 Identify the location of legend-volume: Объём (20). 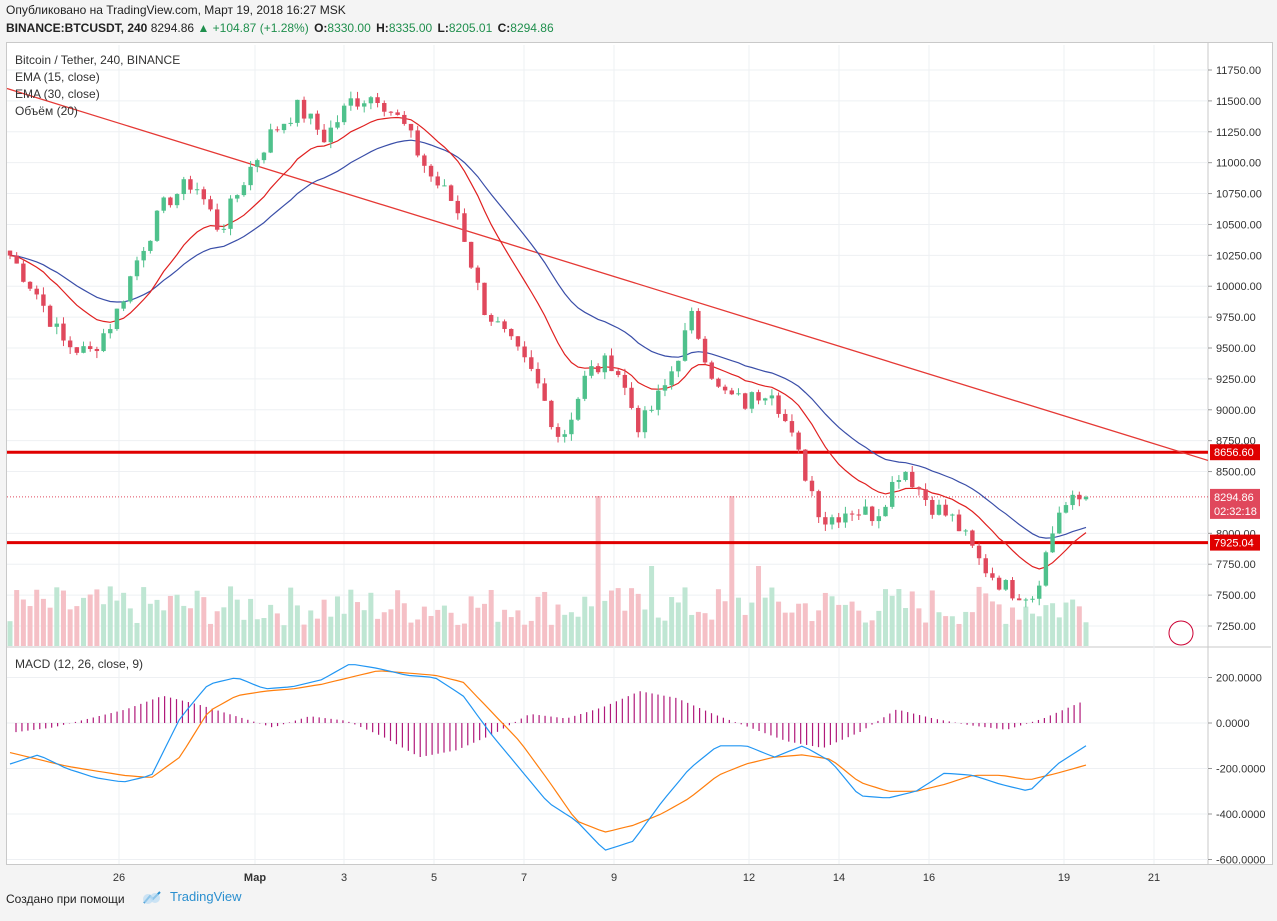
(46, 111).